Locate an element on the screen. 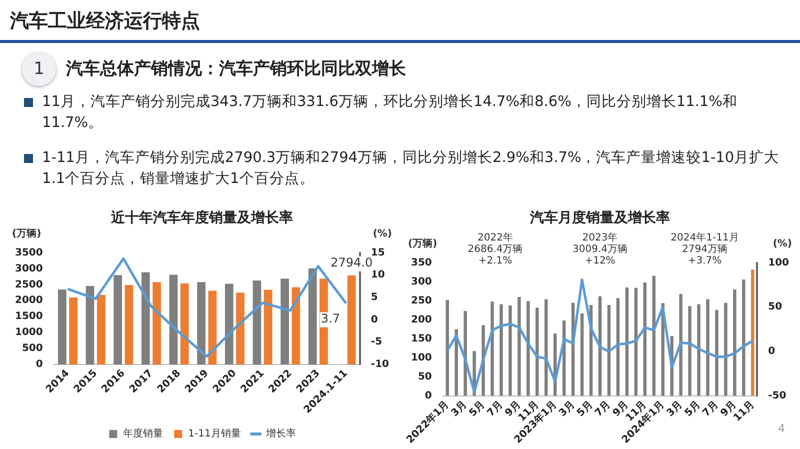  legend-label: 年度销量 is located at coordinates (143, 434).